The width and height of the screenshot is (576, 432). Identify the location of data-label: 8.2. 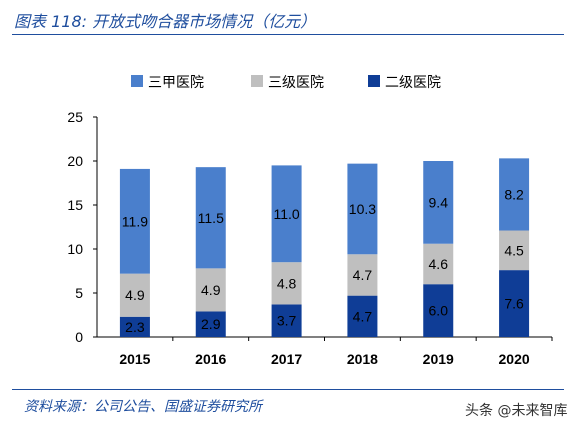
(514, 194).